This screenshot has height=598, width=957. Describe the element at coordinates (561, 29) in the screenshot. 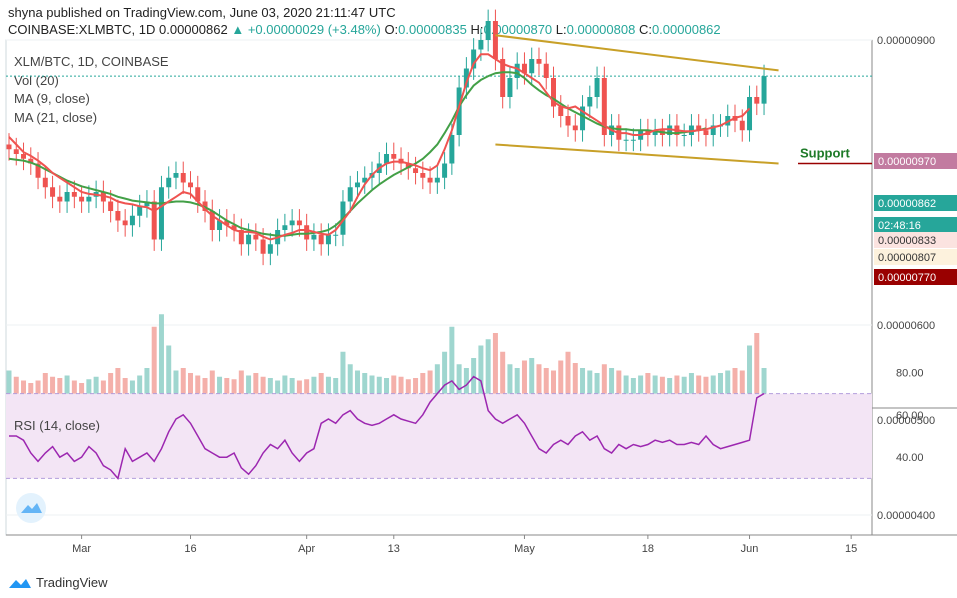

I see `low-label: L:` at that location.